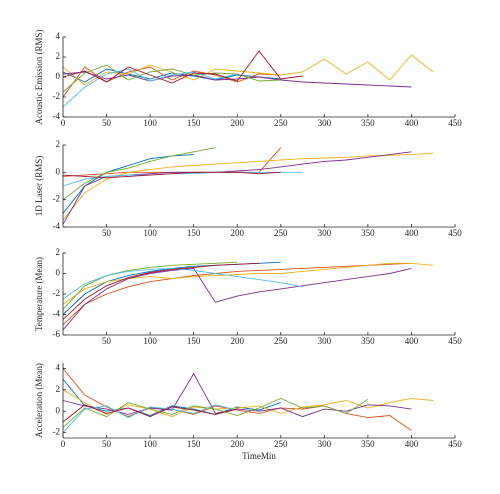 The width and height of the screenshot is (500, 494). What do you see at coordinates (39, 400) in the screenshot?
I see `y-axis-label: Acceleration (Mean)` at bounding box center [39, 400].